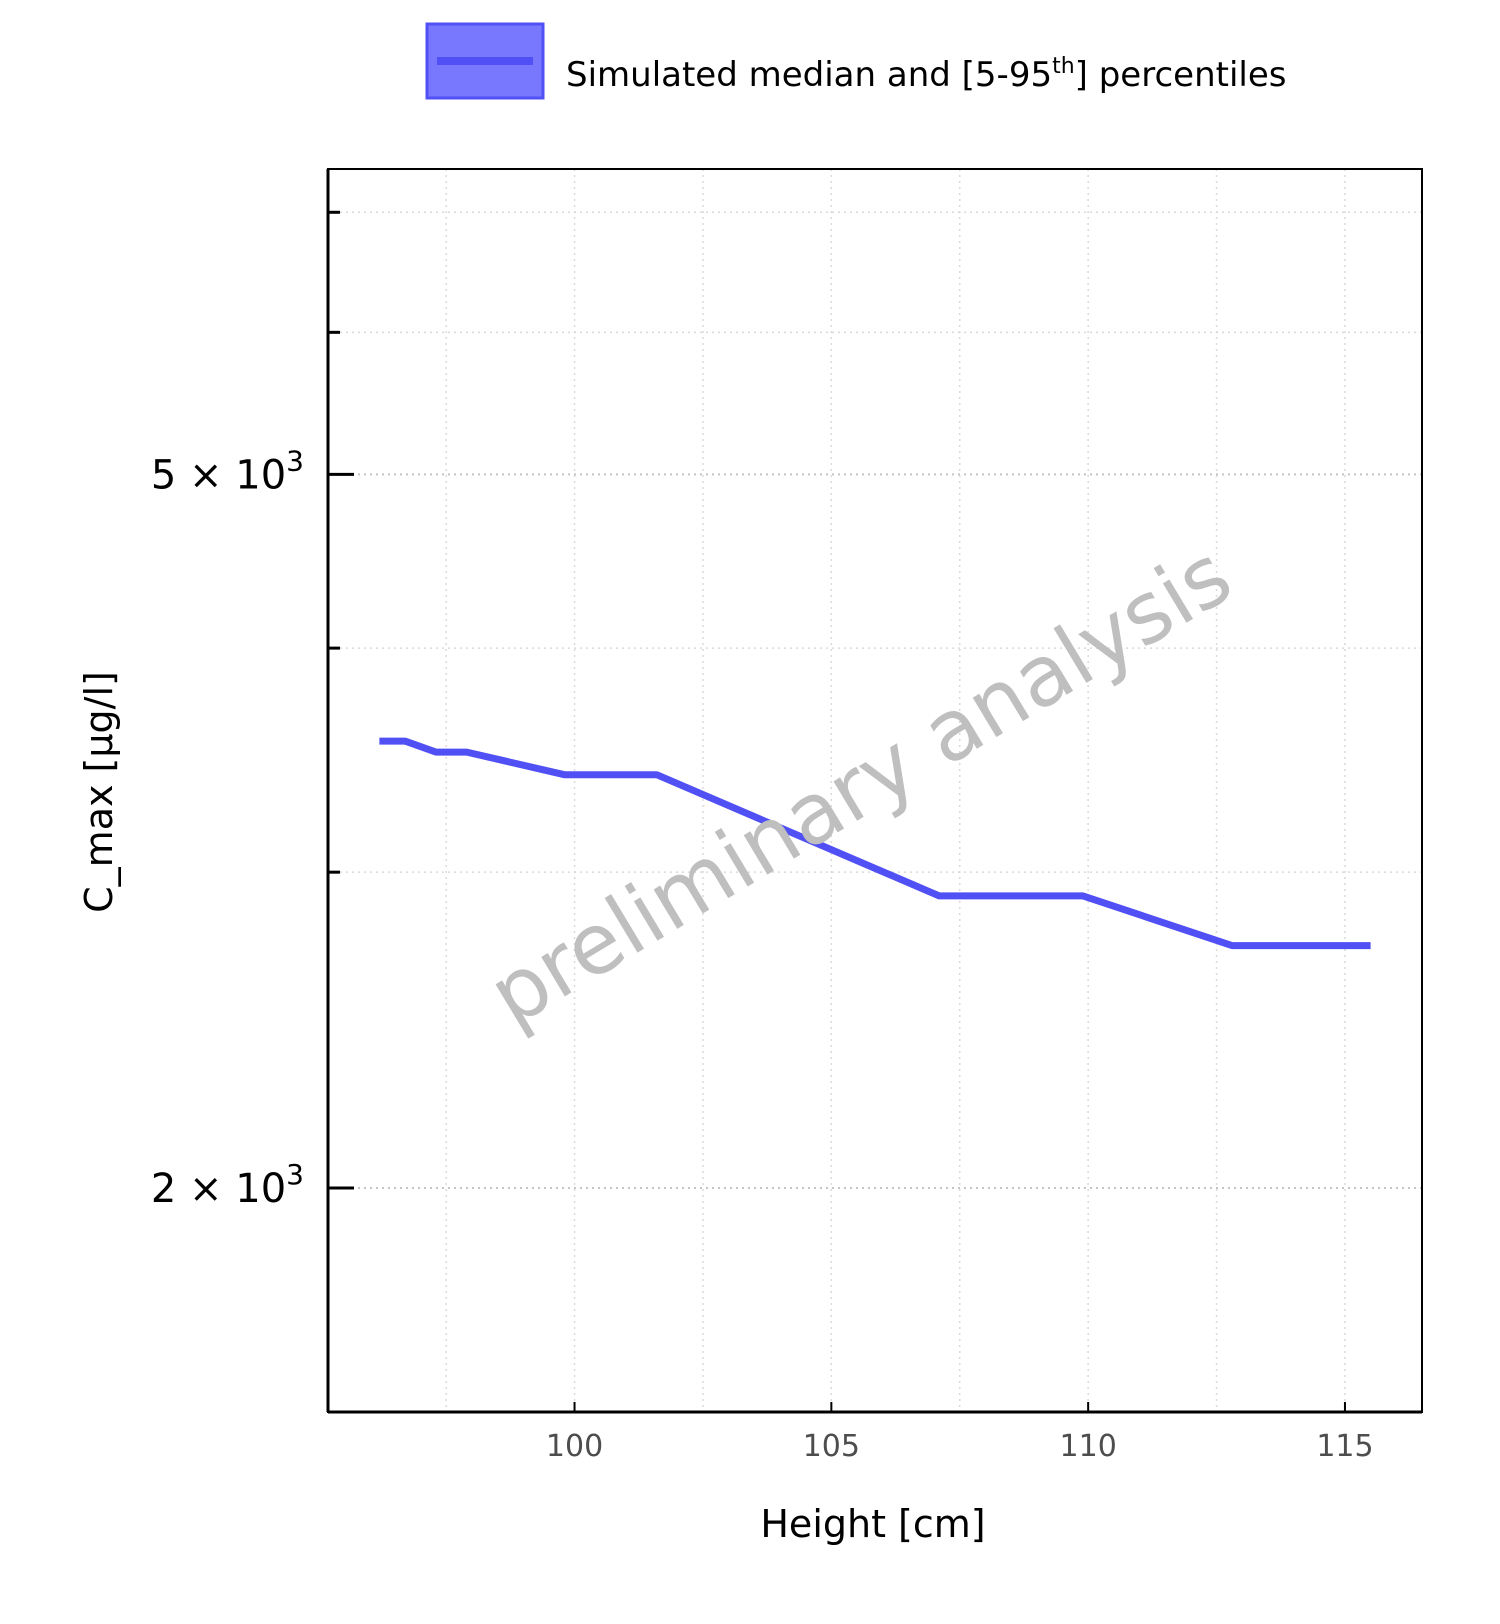 The image size is (1500, 1624). Describe the element at coordinates (1344, 1446) in the screenshot. I see `x-tick-label: 115` at that location.